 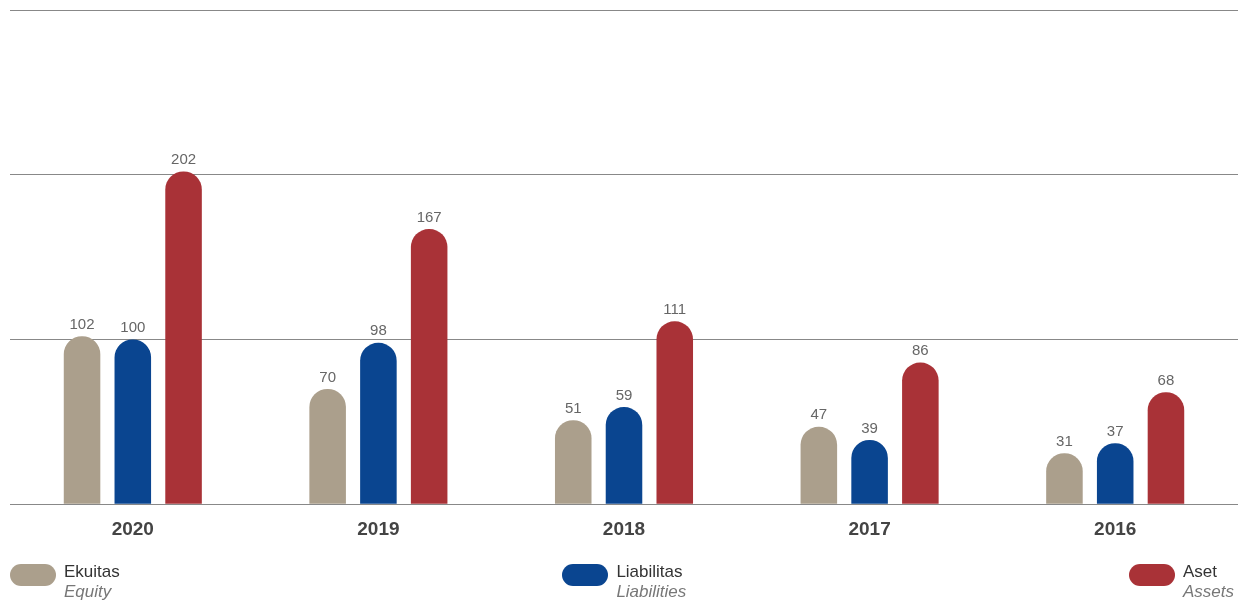 I want to click on data-label: 167, so click(x=429, y=216).